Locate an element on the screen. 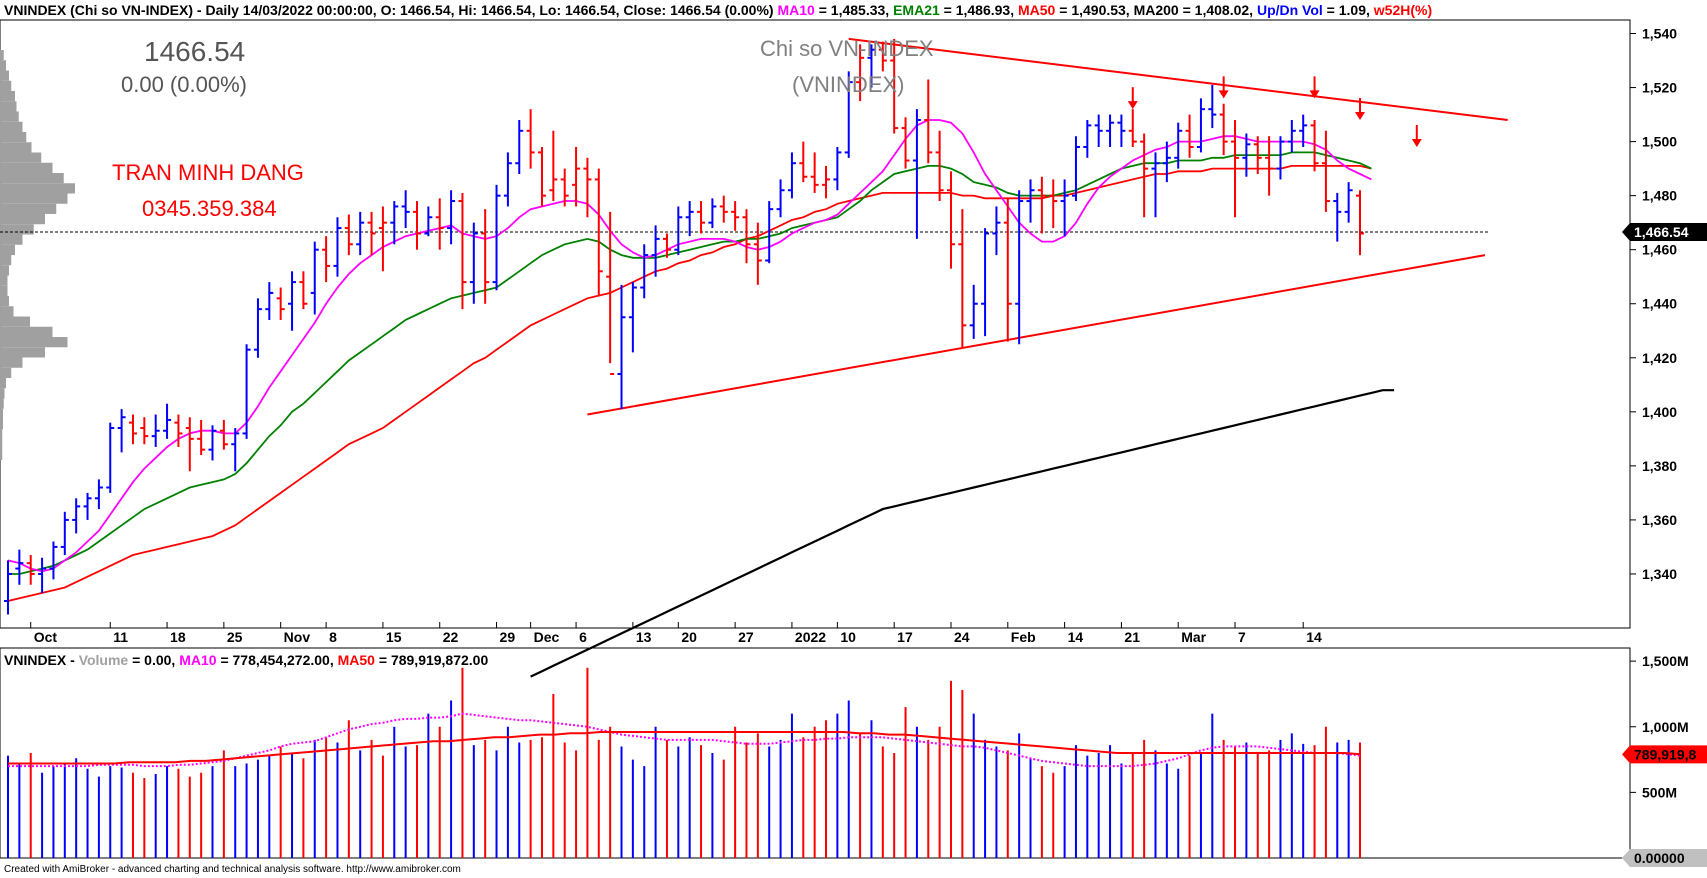  price-y-tick-label: 1,480 is located at coordinates (1659, 196).